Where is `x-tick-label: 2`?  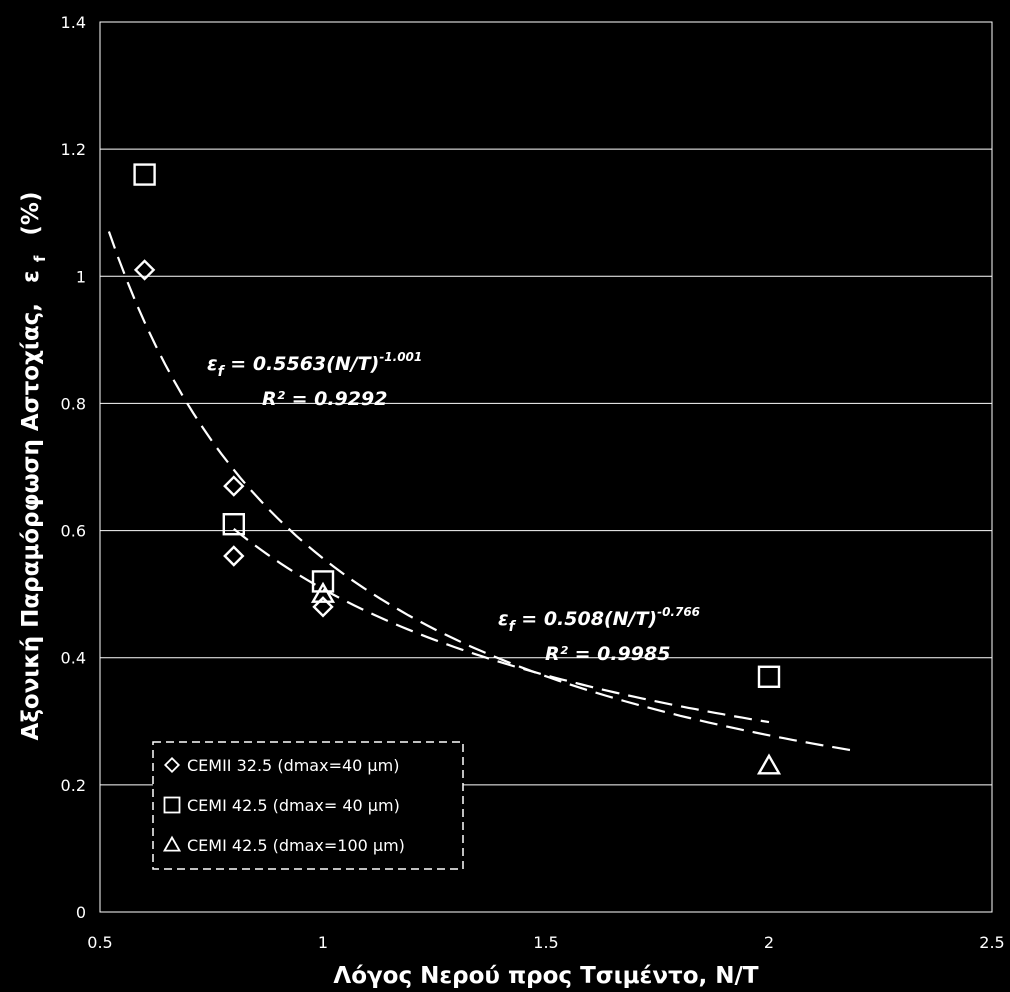
x-tick-label: 2 is located at coordinates (769, 942).